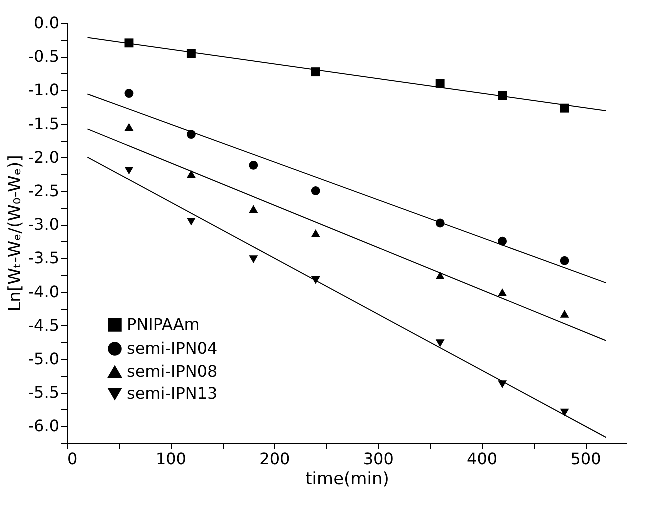 The width and height of the screenshot is (655, 506). Describe the element at coordinates (586, 459) in the screenshot. I see `x-tick-label: 500` at that location.